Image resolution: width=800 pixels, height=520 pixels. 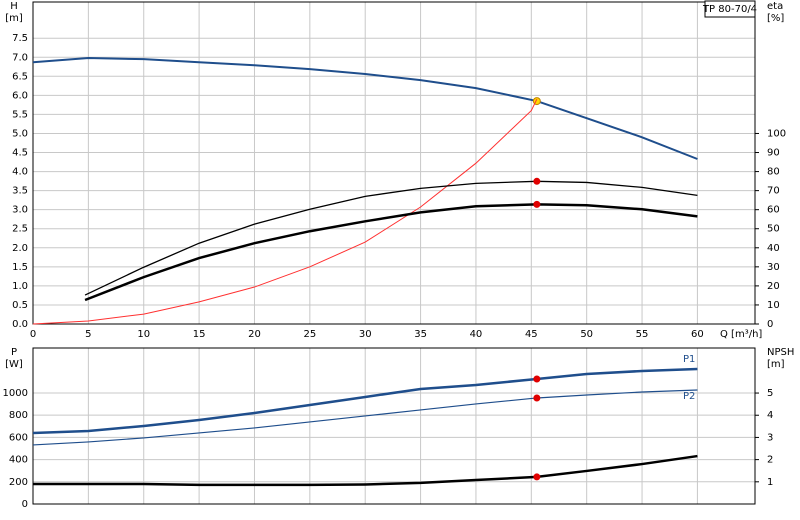 I want to click on y-tick-label: 4.5, so click(x=20, y=153).